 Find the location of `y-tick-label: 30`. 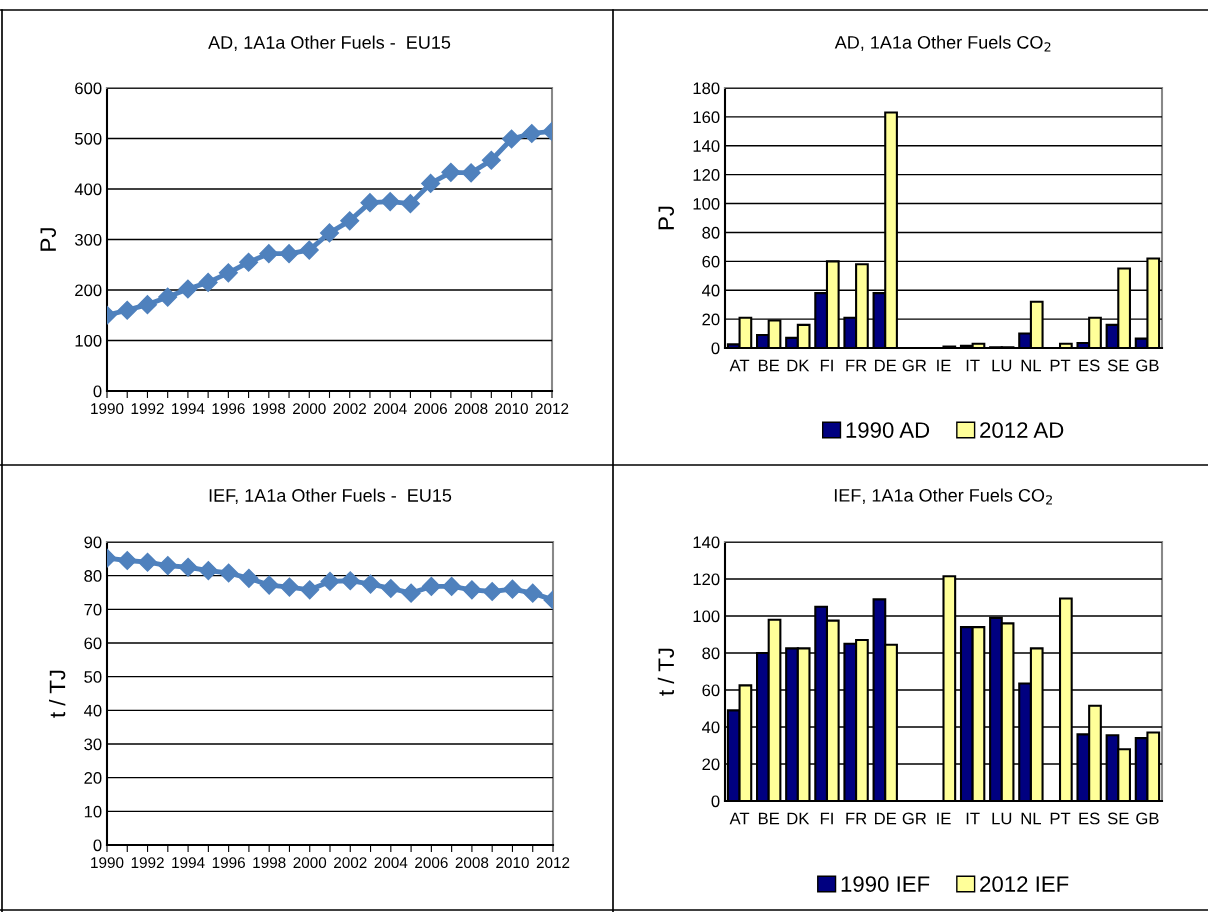

y-tick-label: 30 is located at coordinates (93, 744).